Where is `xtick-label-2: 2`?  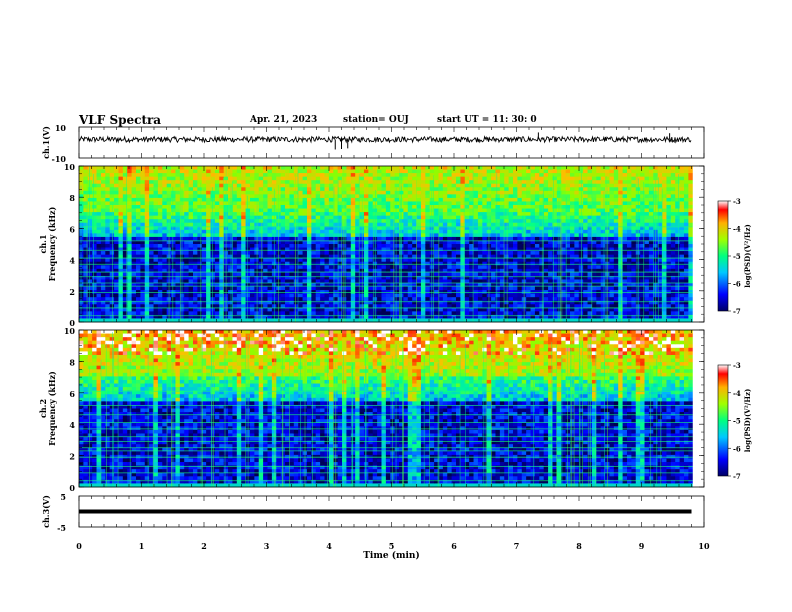 xtick-label-2: 2 is located at coordinates (204, 546).